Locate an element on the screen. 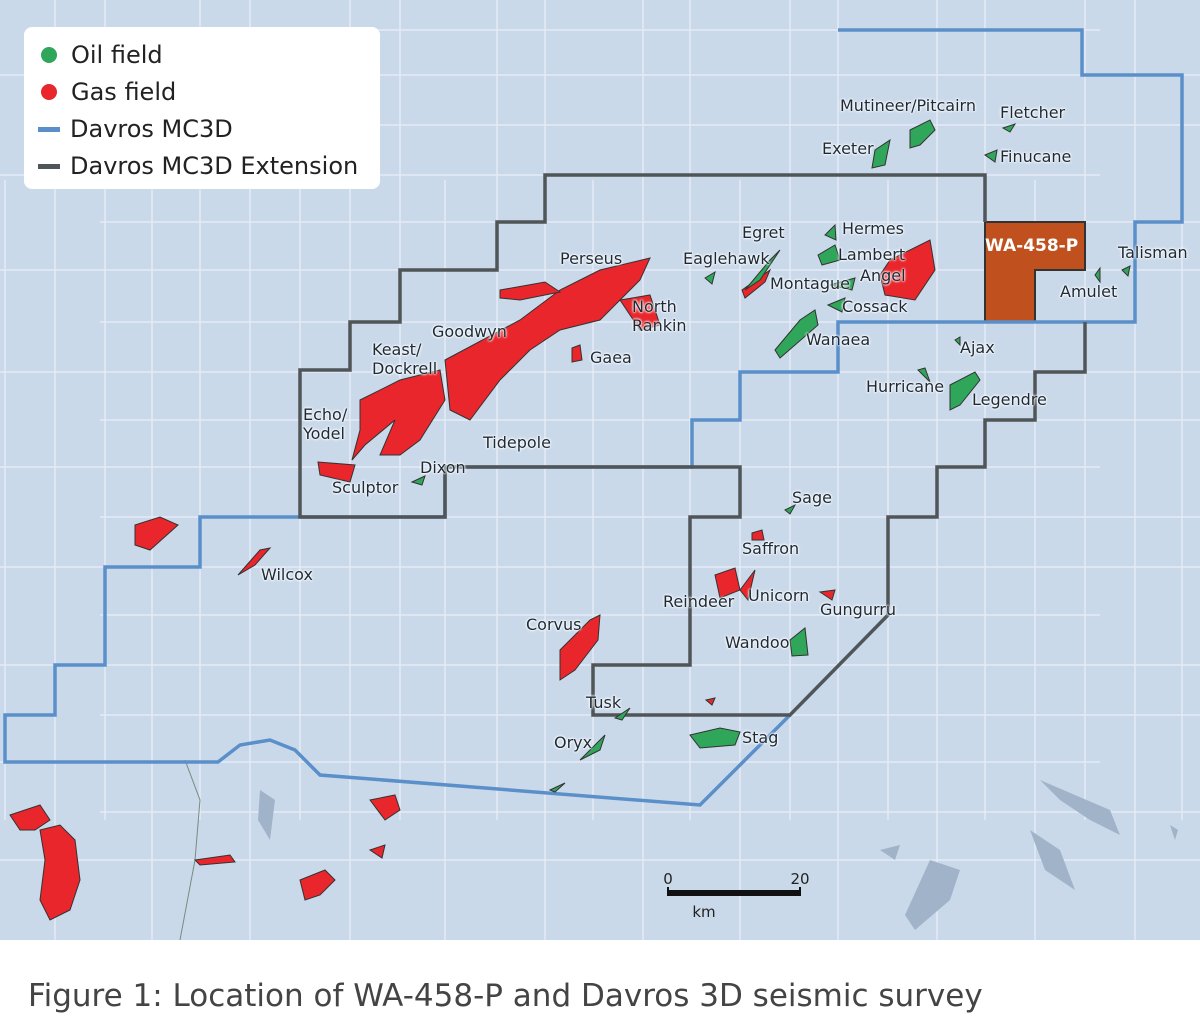 This screenshot has height=1025, width=1200. field-label: Ajax is located at coordinates (977, 347).